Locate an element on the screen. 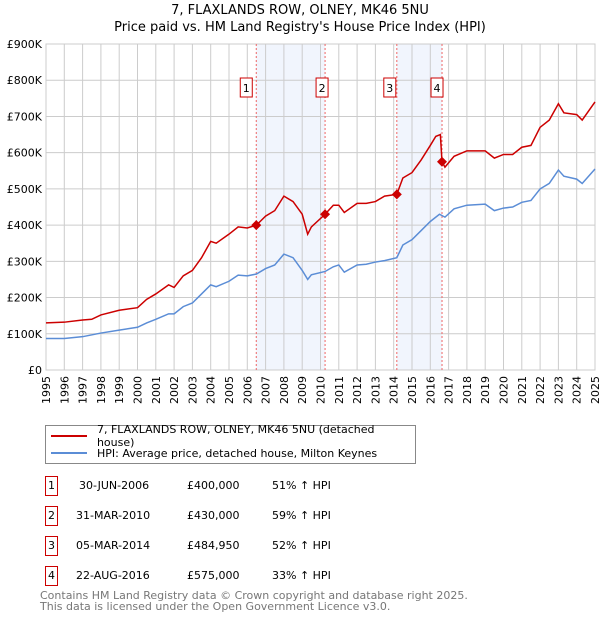  transaction-price: £575,000 is located at coordinates (213, 575).